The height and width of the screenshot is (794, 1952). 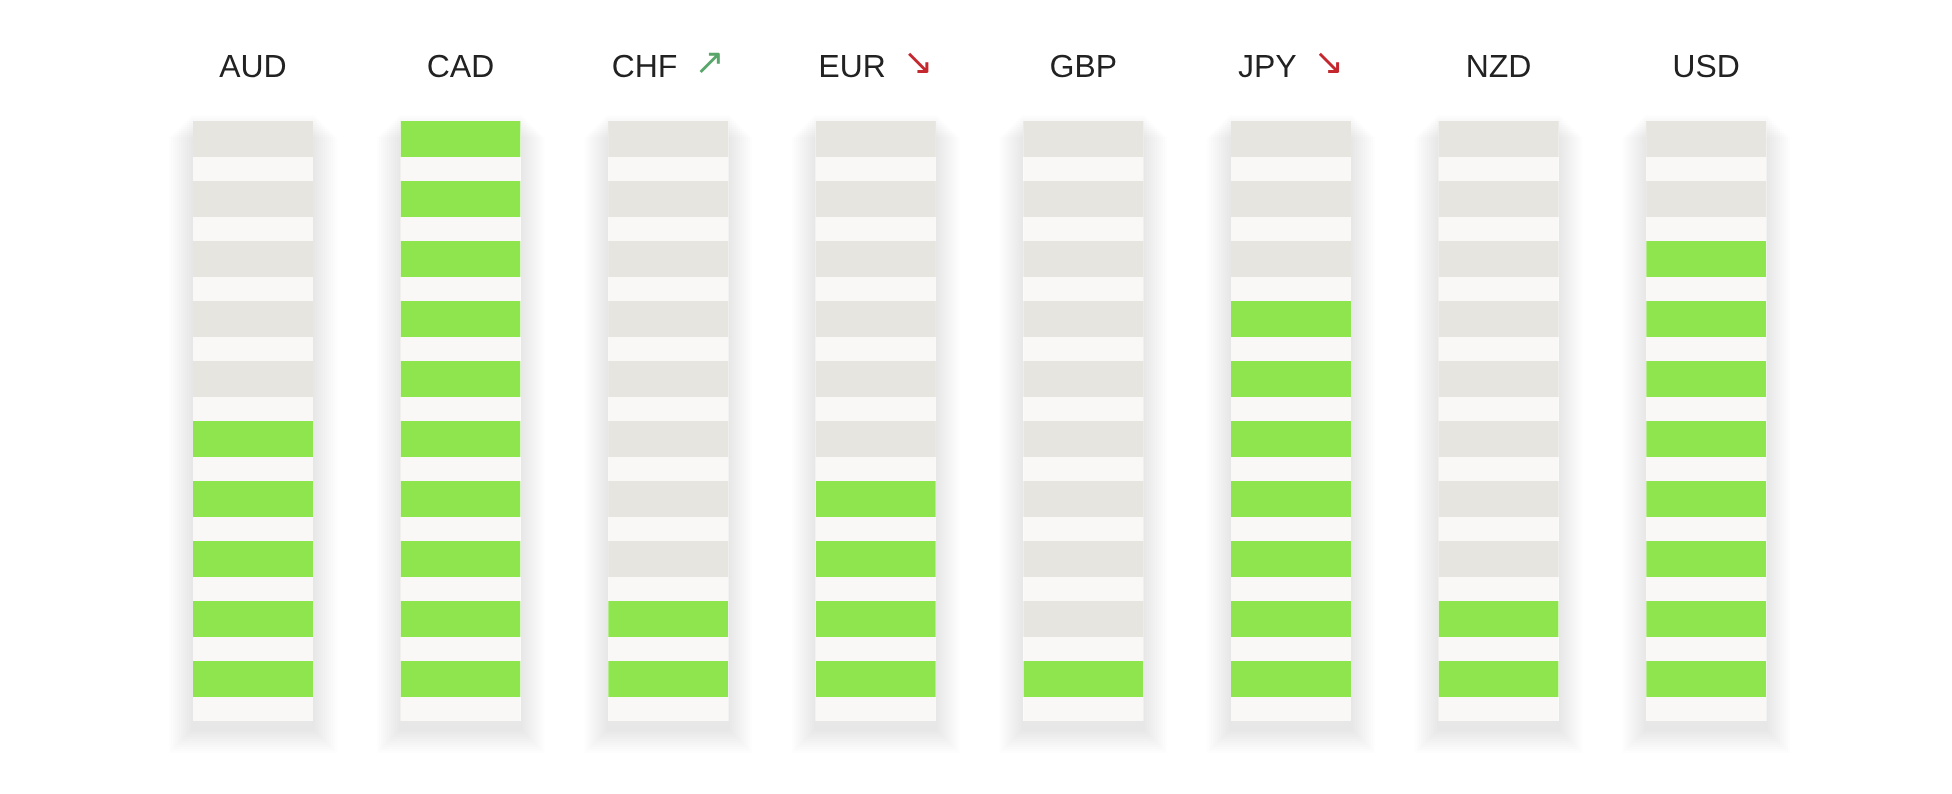 What do you see at coordinates (460, 66) in the screenshot?
I see `x-tick-label: CAD` at bounding box center [460, 66].